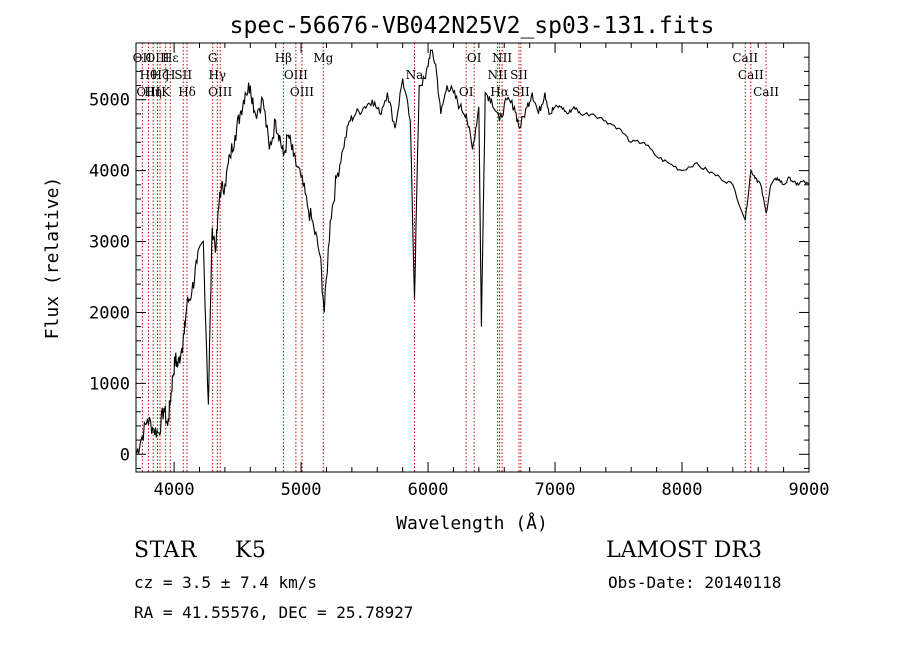 The image size is (900, 649). I want to click on spectral-line-label: Na, so click(415, 75).